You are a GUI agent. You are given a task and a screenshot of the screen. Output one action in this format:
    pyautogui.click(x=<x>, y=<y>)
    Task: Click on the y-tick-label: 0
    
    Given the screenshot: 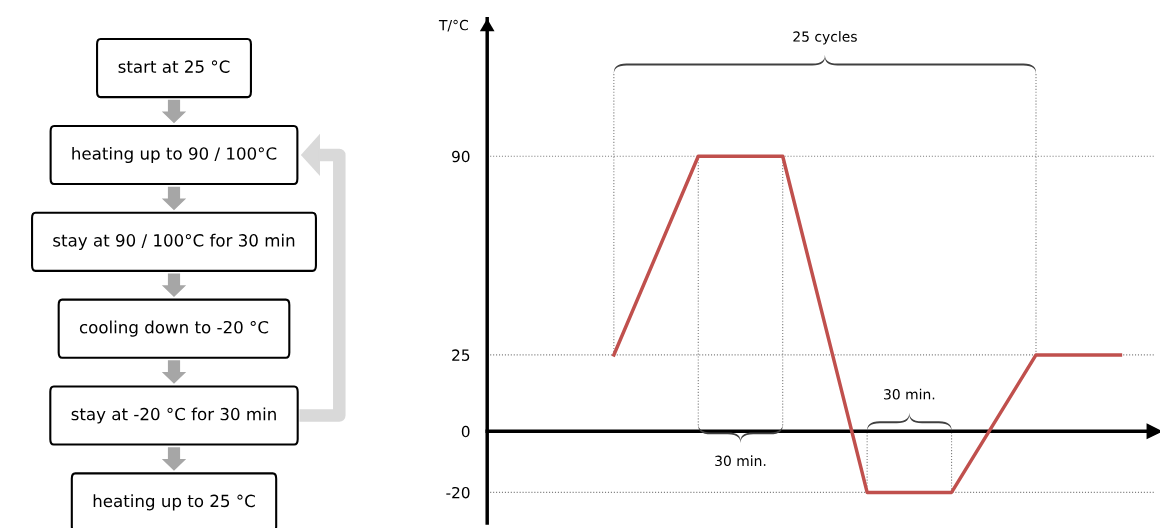 What is the action you would take?
    pyautogui.click(x=465, y=431)
    